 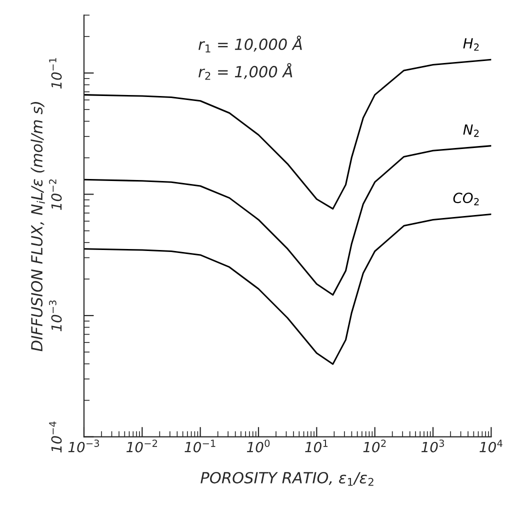 What do you see at coordinates (491, 446) in the screenshot?
I see `x-tick-label: 10$^{4}$` at bounding box center [491, 446].